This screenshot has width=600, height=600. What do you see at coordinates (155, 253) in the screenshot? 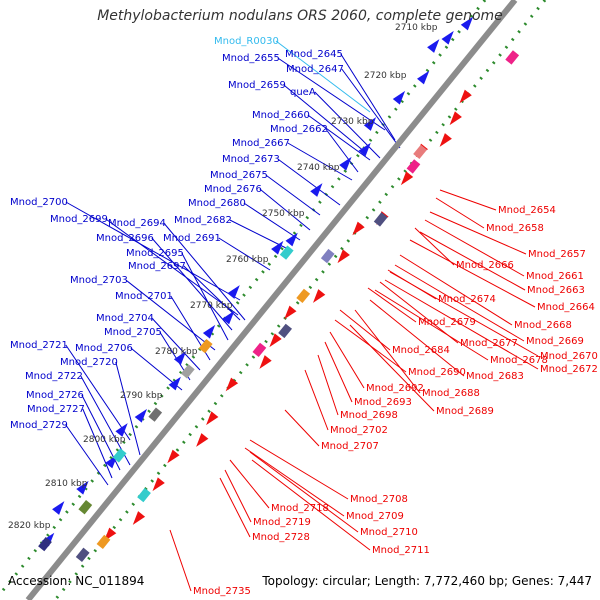
I see `forward-gene-label: Mnod_2695` at bounding box center [155, 253].